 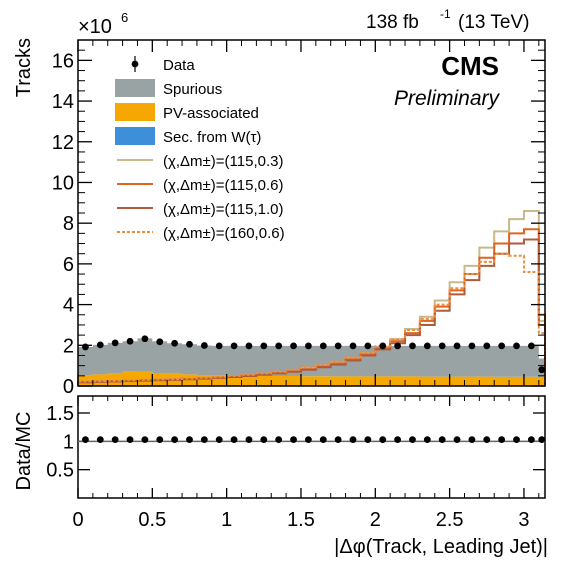 I want to click on status-label: Preliminary, so click(x=447, y=98).